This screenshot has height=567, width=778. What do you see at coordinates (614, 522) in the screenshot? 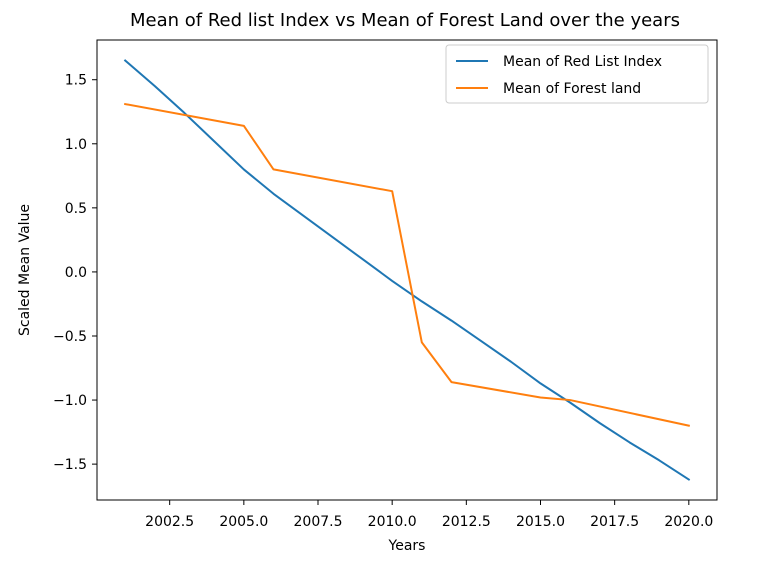
I see `x-tick-label: 2017.5` at bounding box center [614, 522].